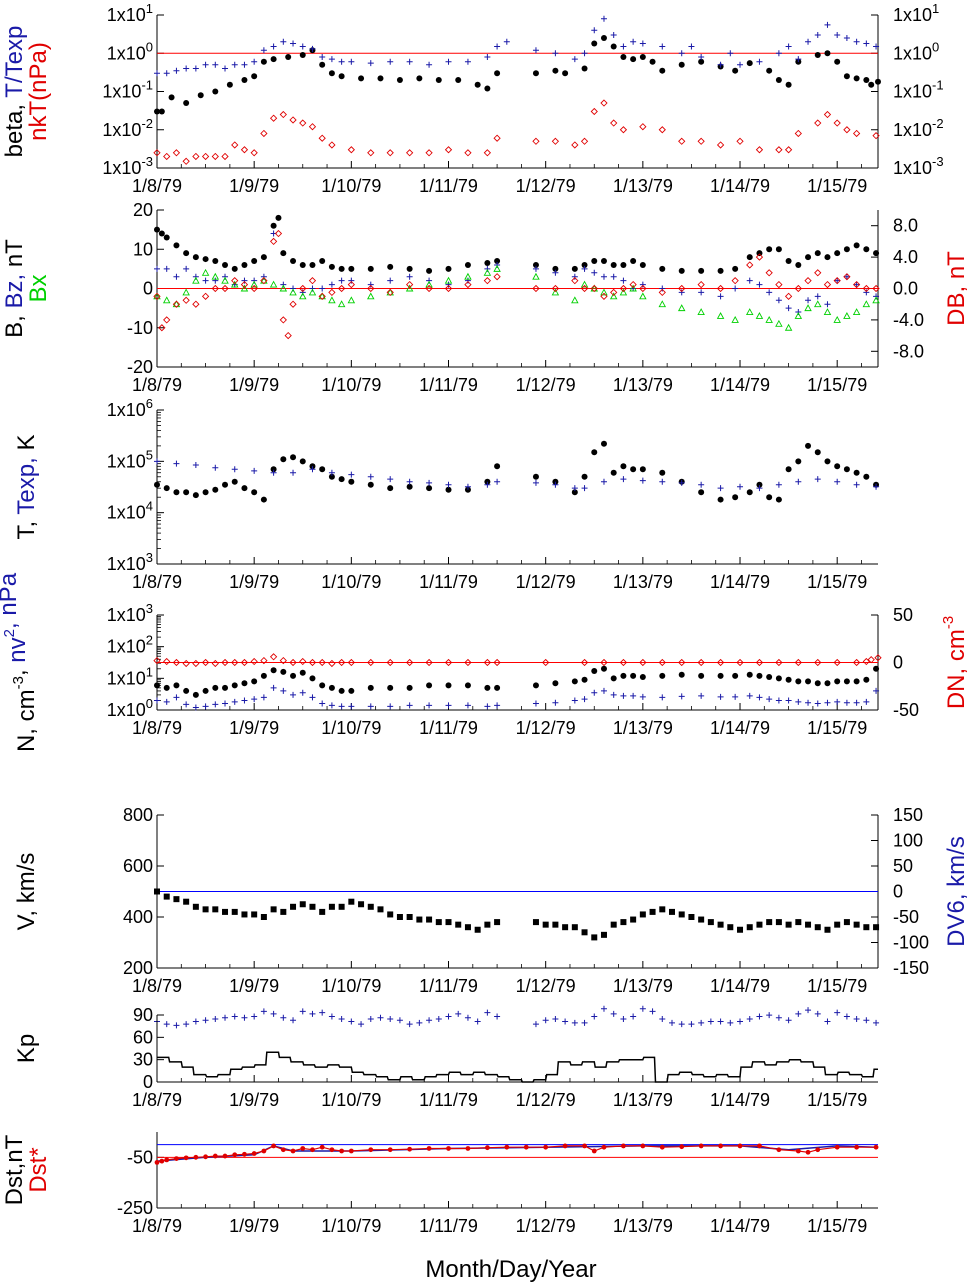  What do you see at coordinates (130, 613) in the screenshot?
I see `y-tick-label-left: 1x10³` at bounding box center [130, 613].